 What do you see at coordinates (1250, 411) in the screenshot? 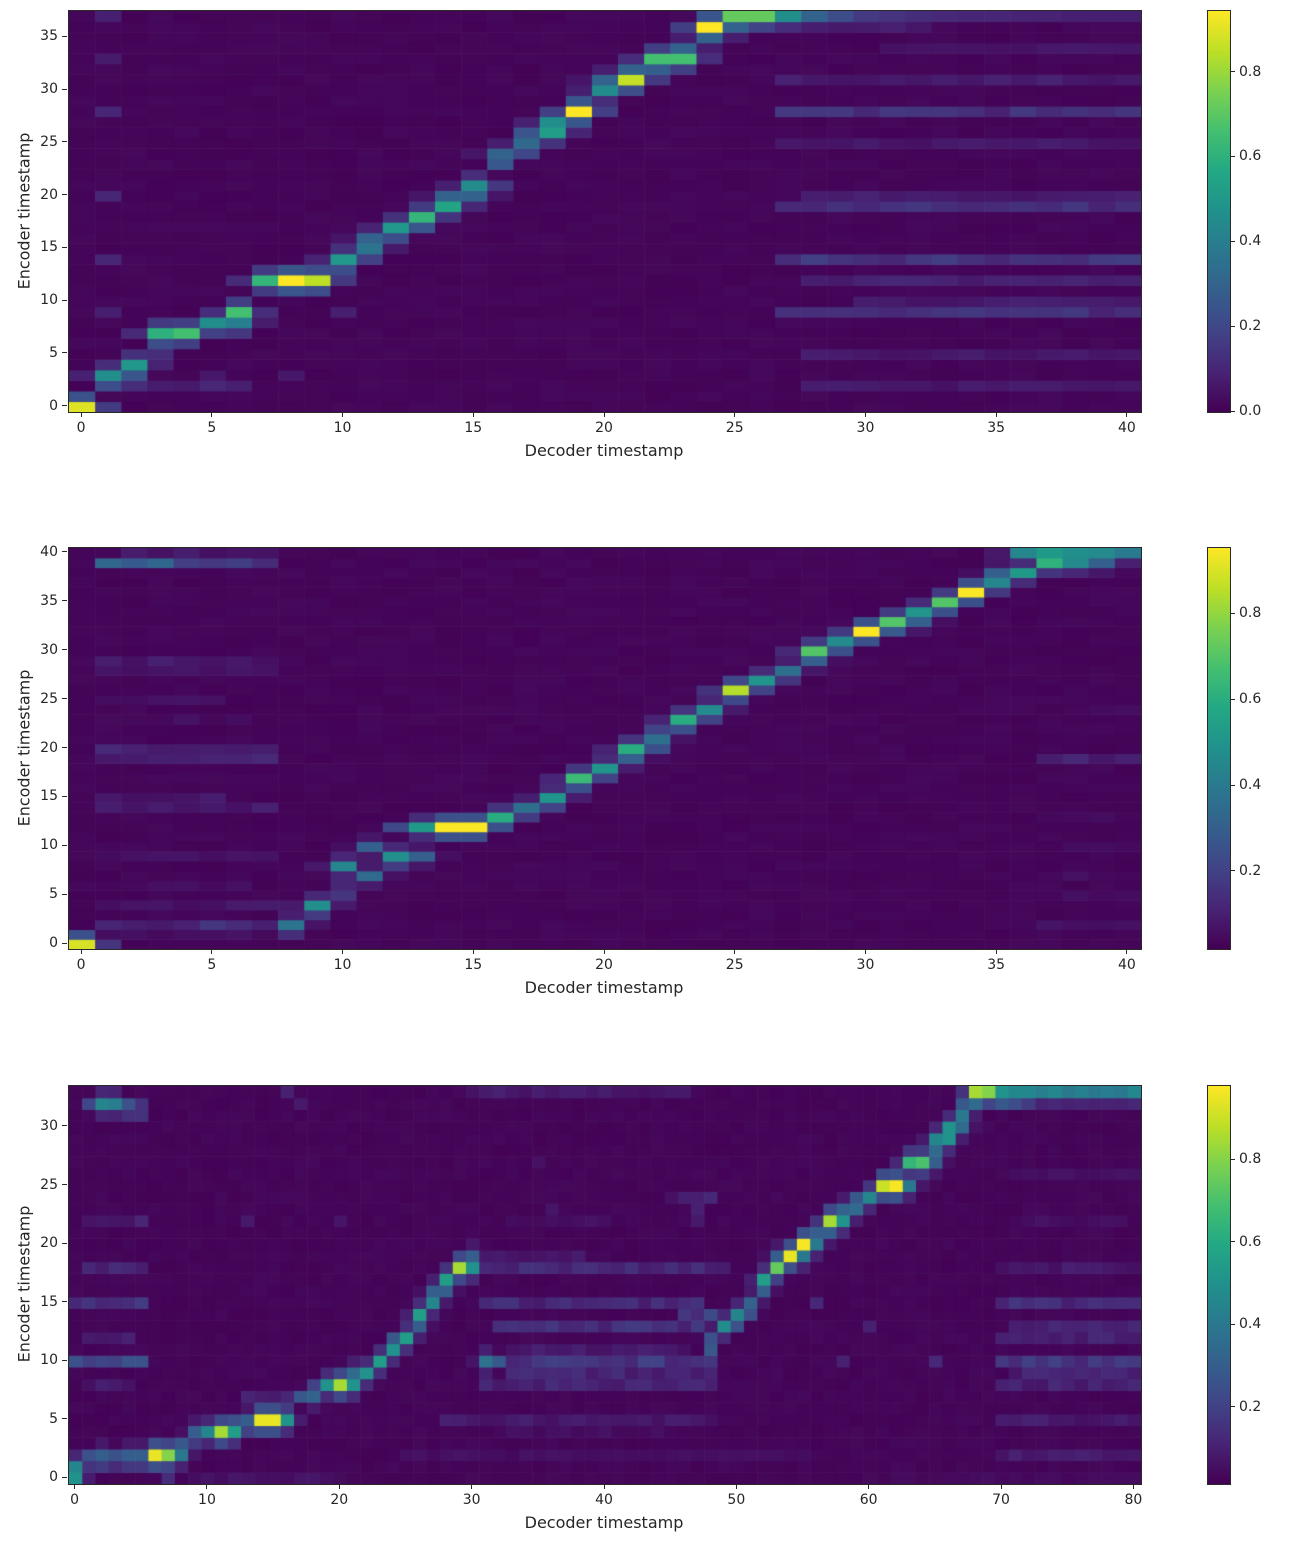
I see `colorbar-tick-label: 0.0` at bounding box center [1250, 411].